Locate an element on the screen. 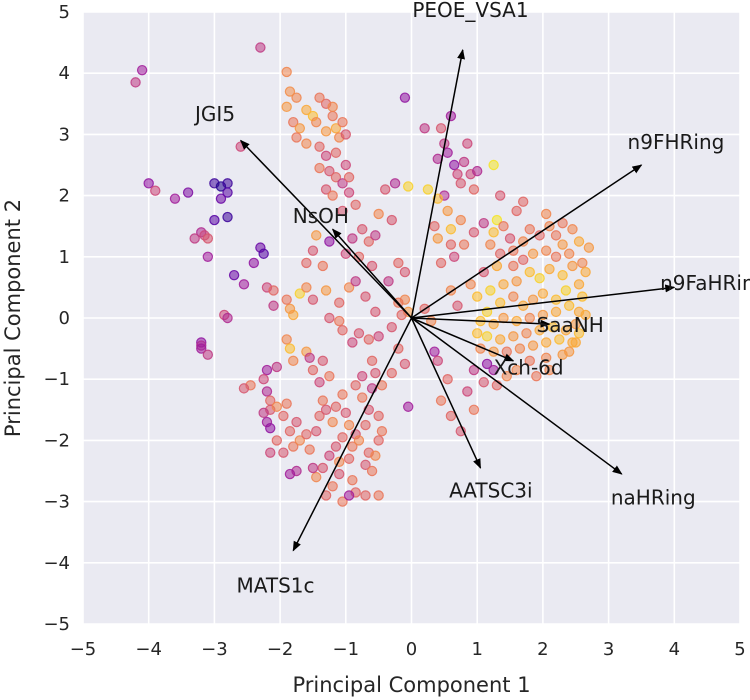 The height and width of the screenshot is (700, 750). y-tick-label: −3 is located at coordinates (56, 502).